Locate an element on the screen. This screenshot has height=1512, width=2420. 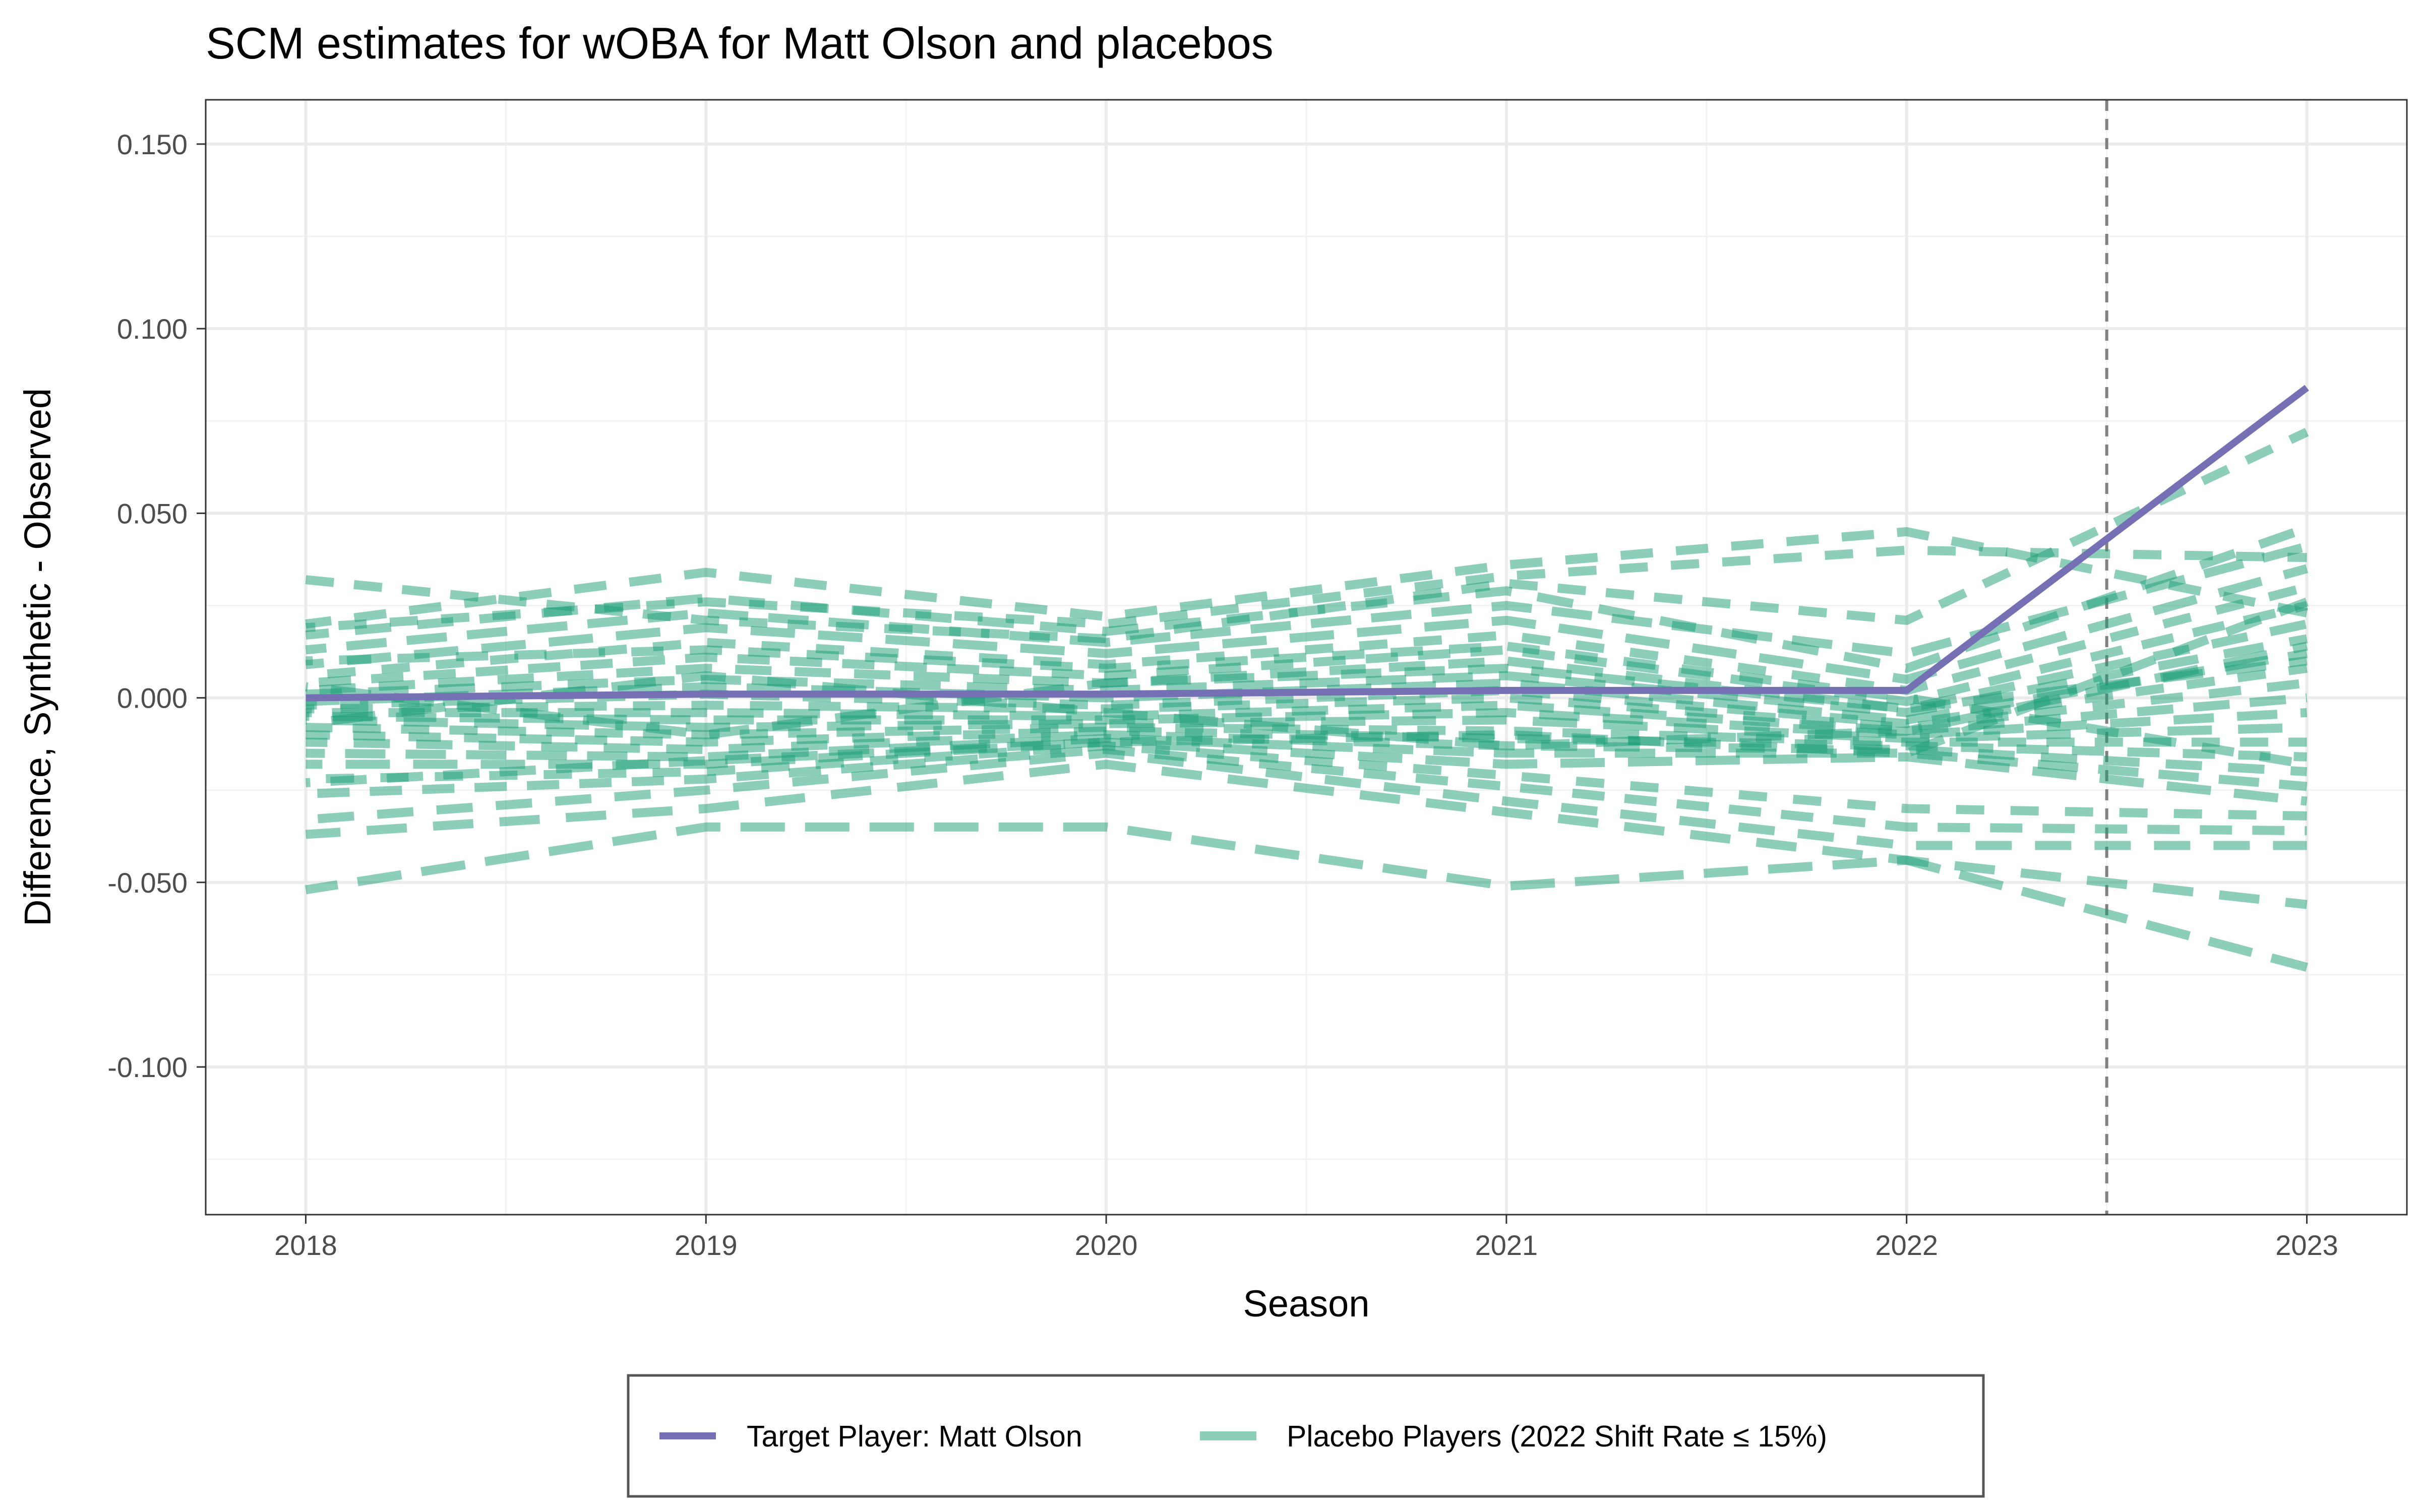
x-axis-title: Season is located at coordinates (1306, 1304).